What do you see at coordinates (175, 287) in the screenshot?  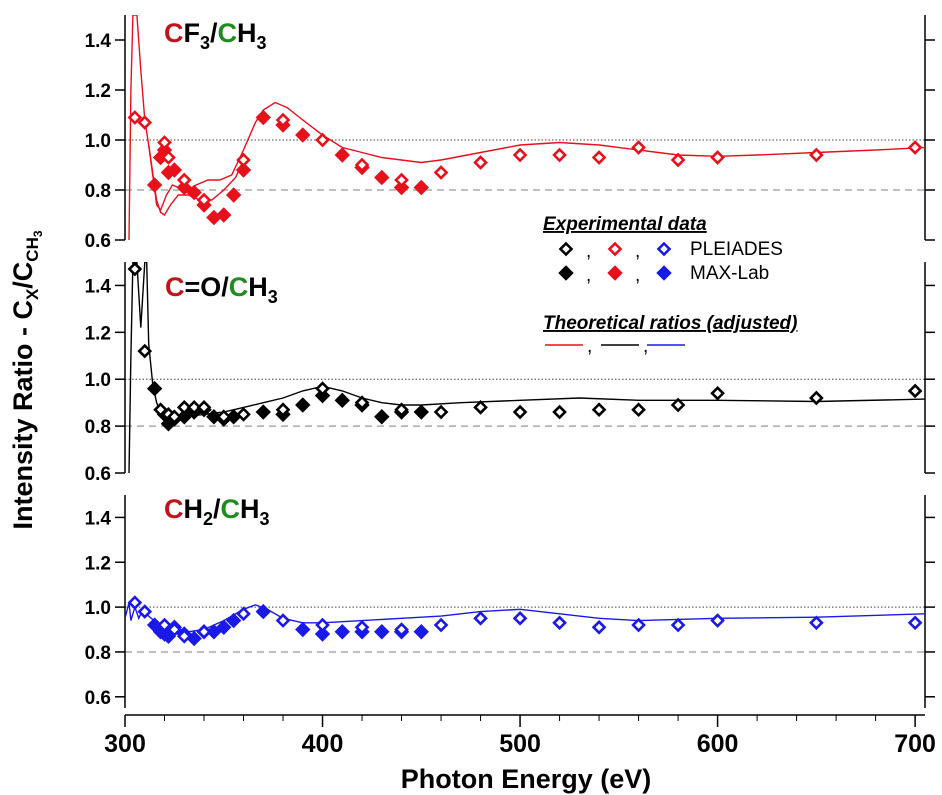 I see `panel-label-co-c1: C` at bounding box center [175, 287].